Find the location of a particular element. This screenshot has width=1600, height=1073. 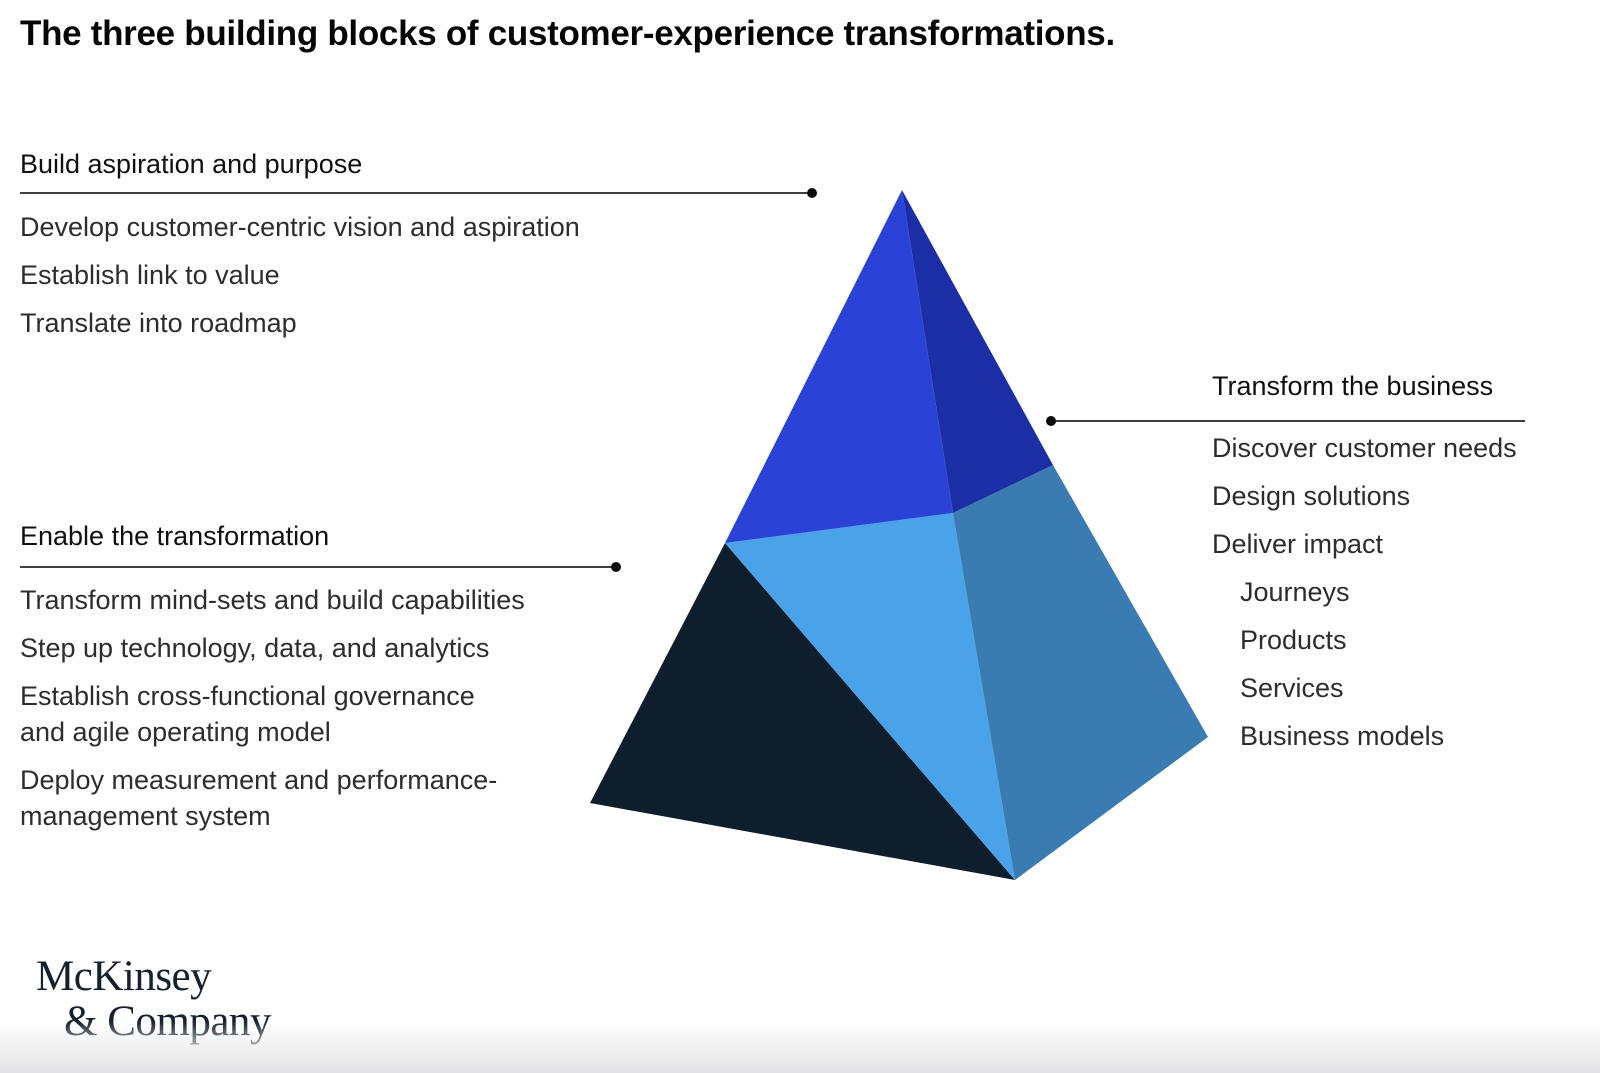

list-item: Business models is located at coordinates (1342, 736).